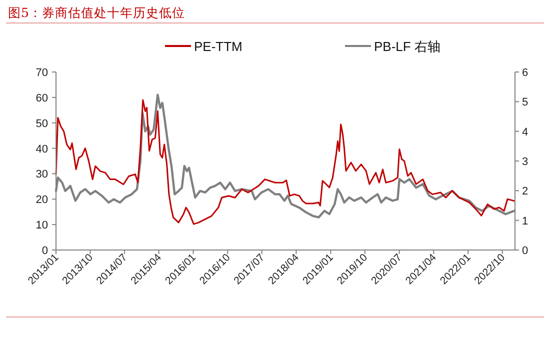 The width and height of the screenshot is (550, 339). Describe the element at coordinates (525, 192) in the screenshot. I see `y2-tick-label: 2` at that location.